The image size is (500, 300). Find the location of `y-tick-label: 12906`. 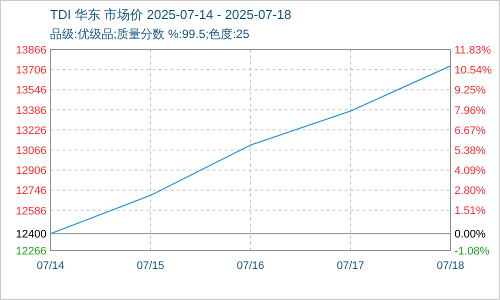

y-tick-label: 12906 is located at coordinates (31, 171).